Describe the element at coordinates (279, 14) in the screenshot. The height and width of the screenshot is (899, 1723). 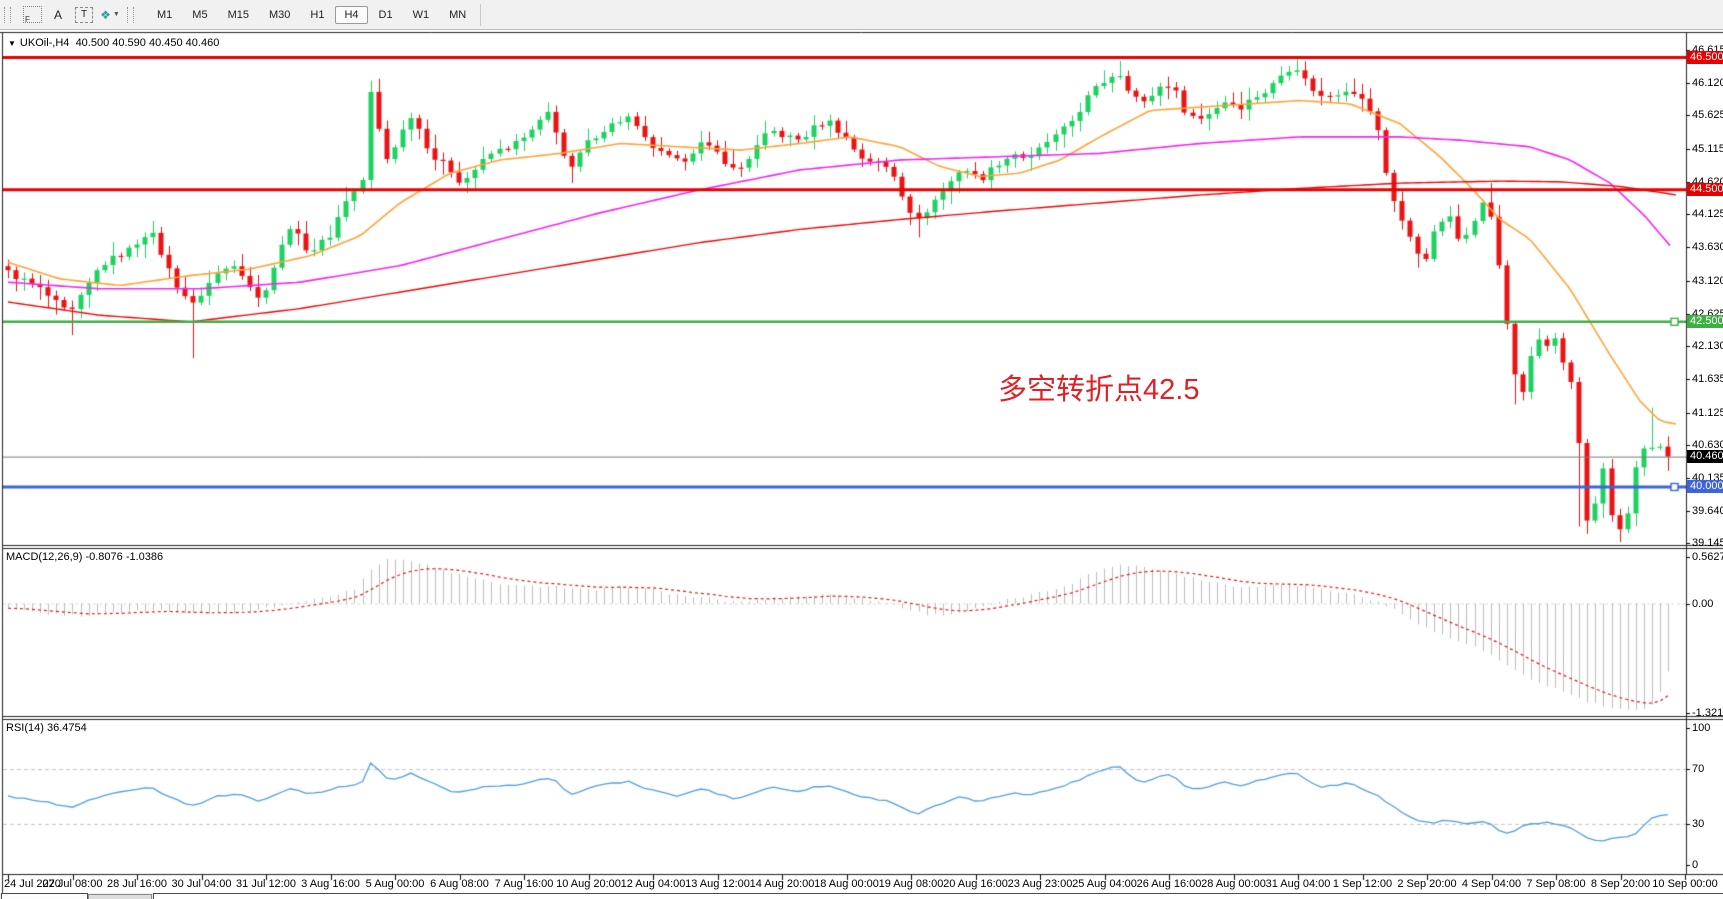
I see `timeframe-button-m30: M30` at that location.